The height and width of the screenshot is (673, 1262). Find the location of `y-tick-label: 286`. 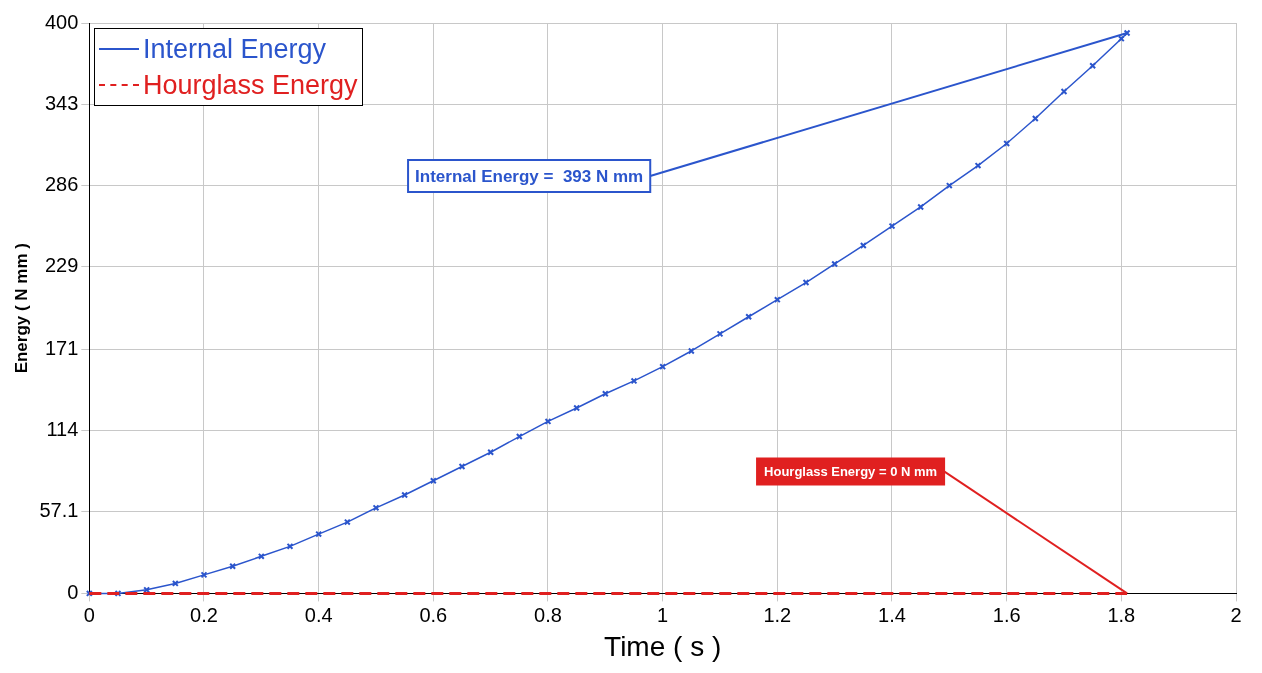

y-tick-label: 286 is located at coordinates (61, 184).